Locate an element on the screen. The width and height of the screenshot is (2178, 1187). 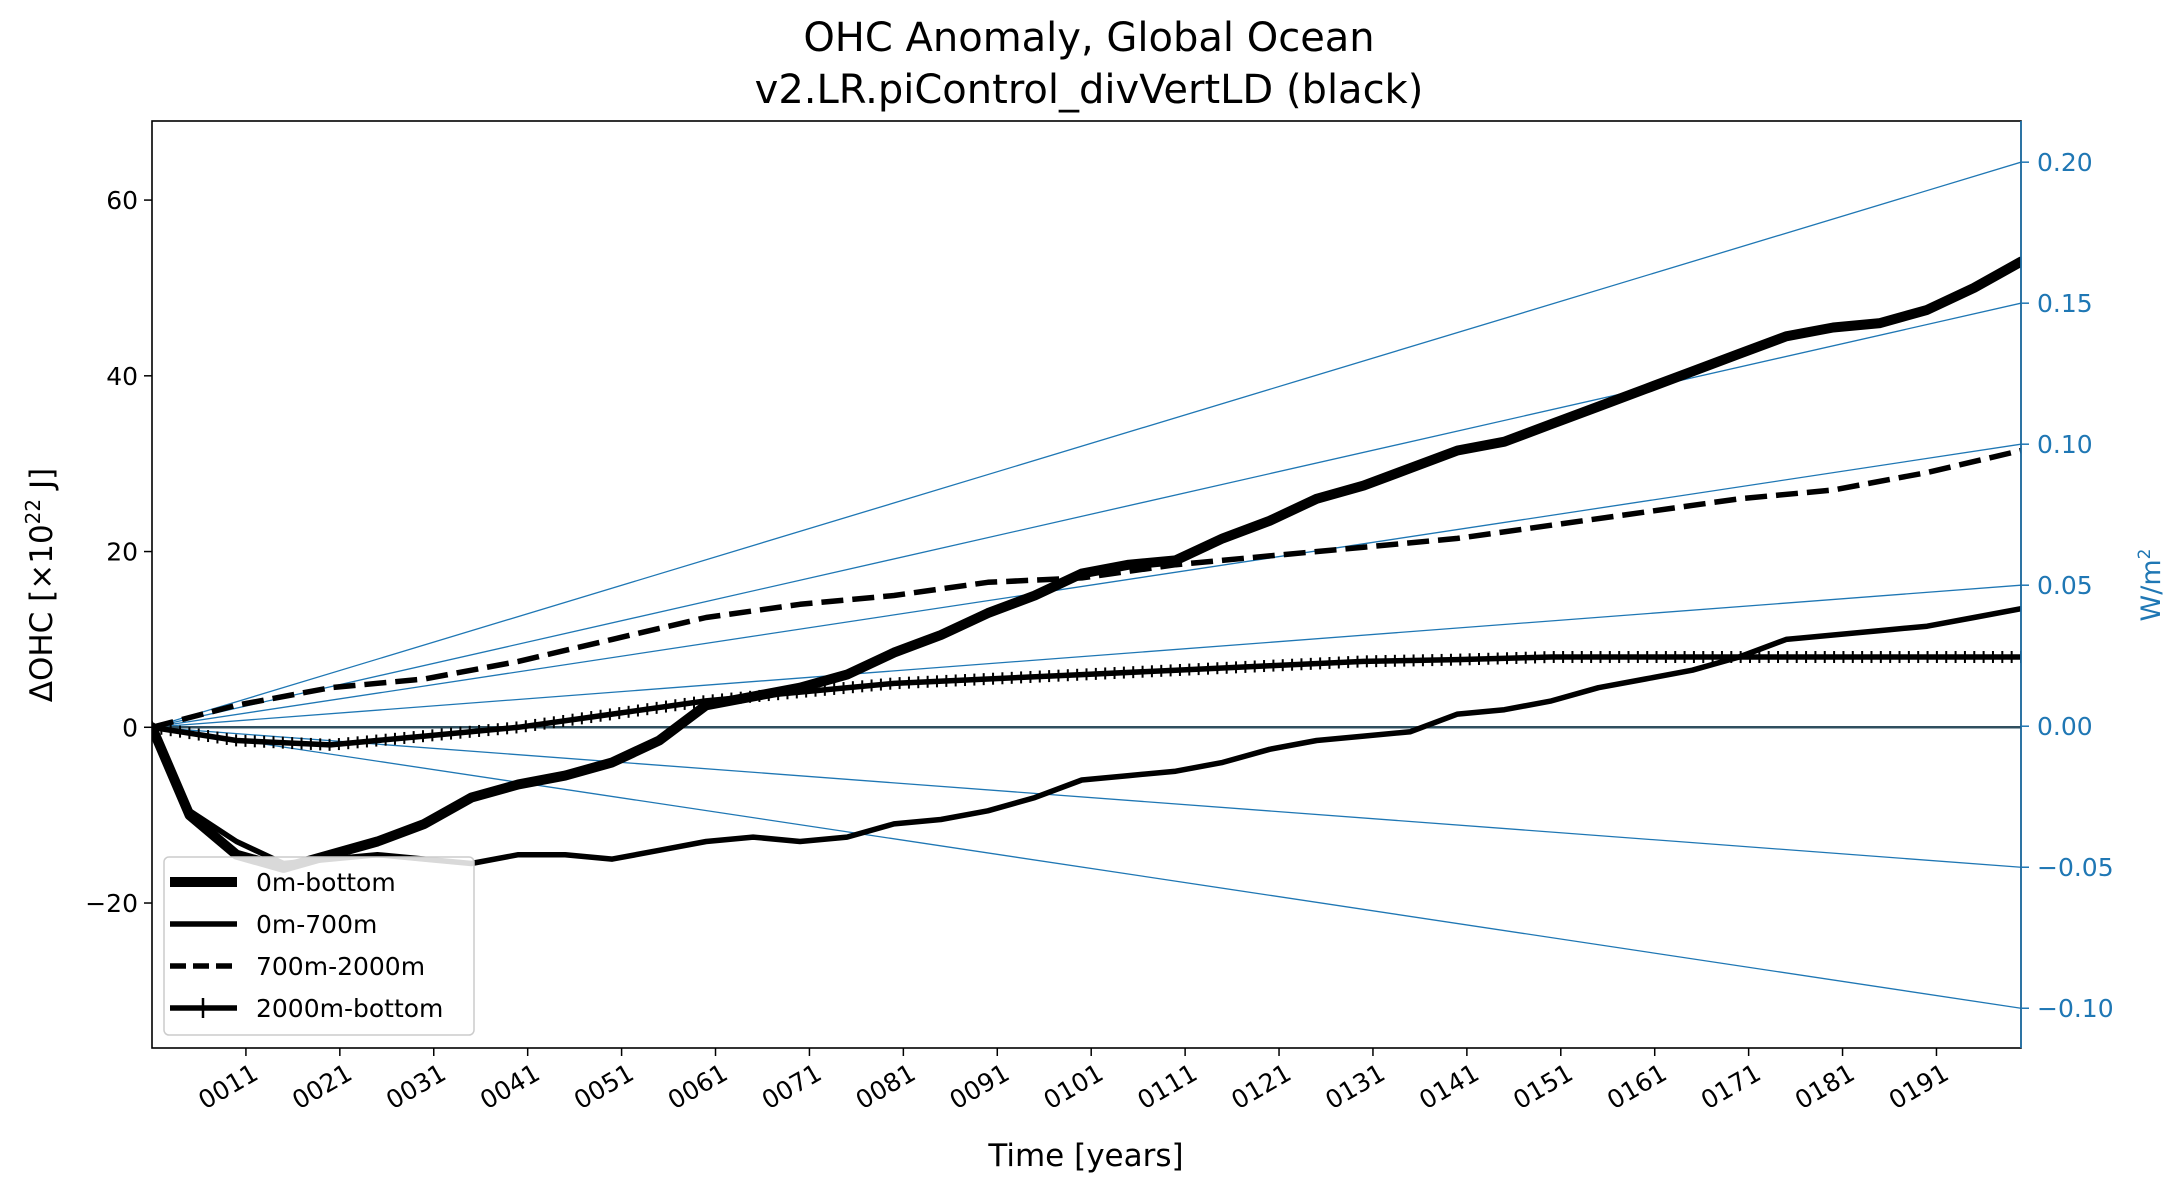
legend-label-0m-700m: 0m-700m is located at coordinates (316, 924).